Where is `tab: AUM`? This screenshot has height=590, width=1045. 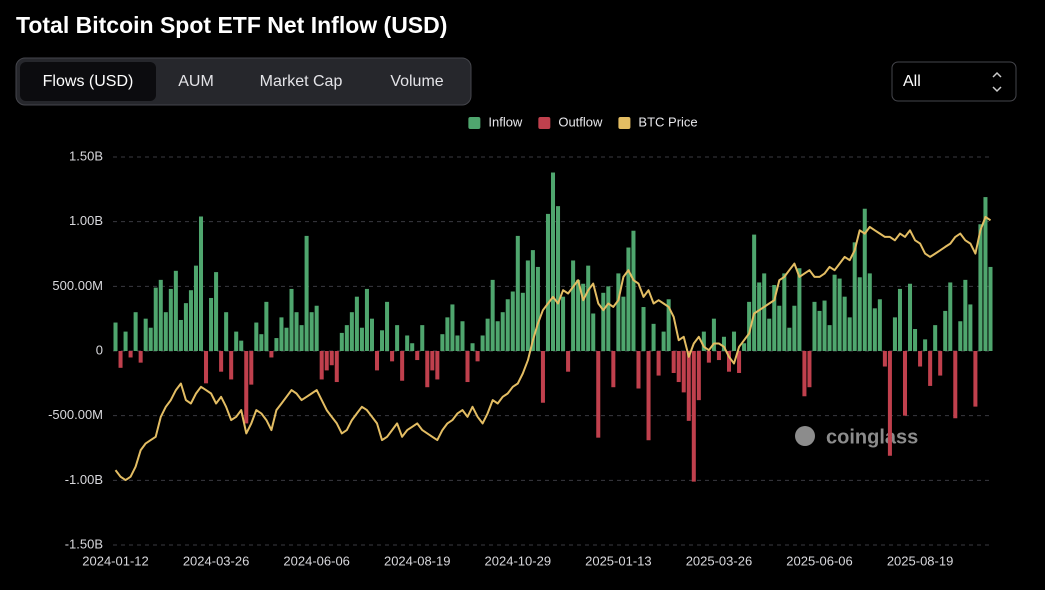 tab: AUM is located at coordinates (196, 81).